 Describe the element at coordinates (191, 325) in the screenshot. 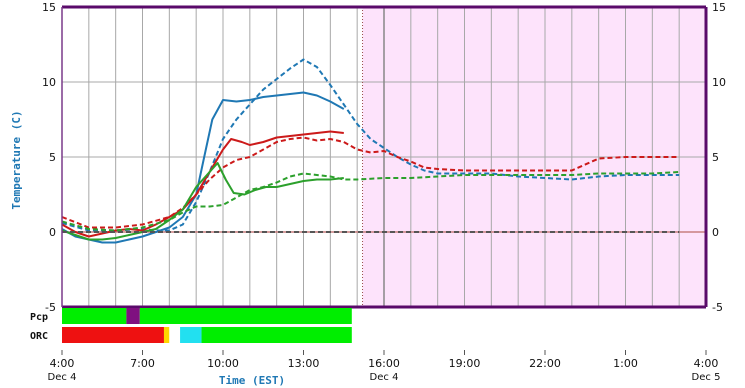

I see `strips-layer: Pcp ORC` at that location.